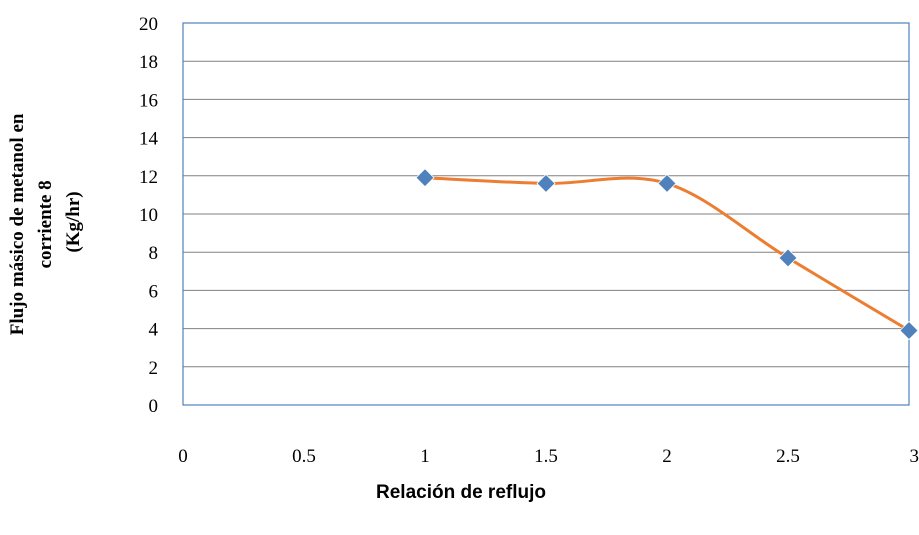 The width and height of the screenshot is (919, 535). Describe the element at coordinates (304, 456) in the screenshot. I see `x-tick-label: 0.5` at that location.